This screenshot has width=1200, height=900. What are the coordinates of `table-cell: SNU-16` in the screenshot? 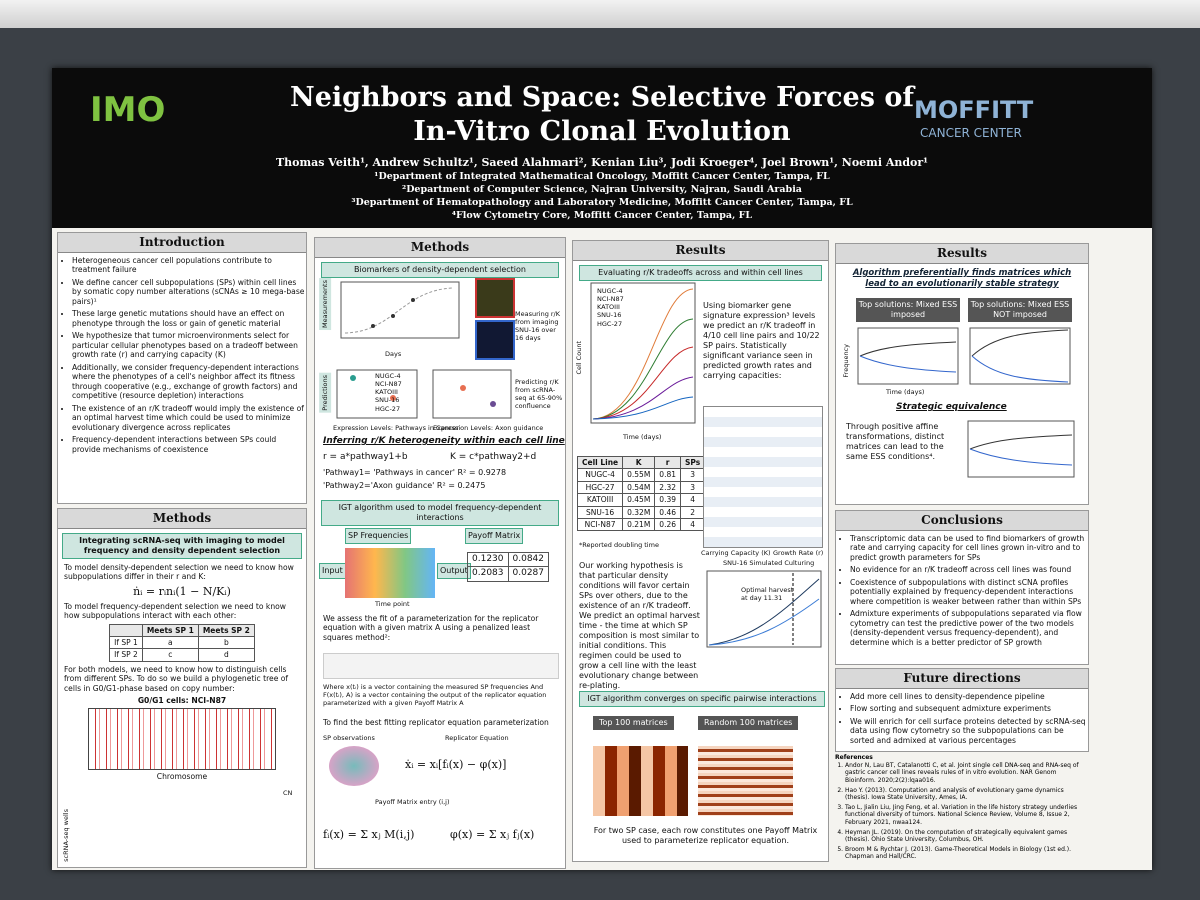 It's located at (600, 512).